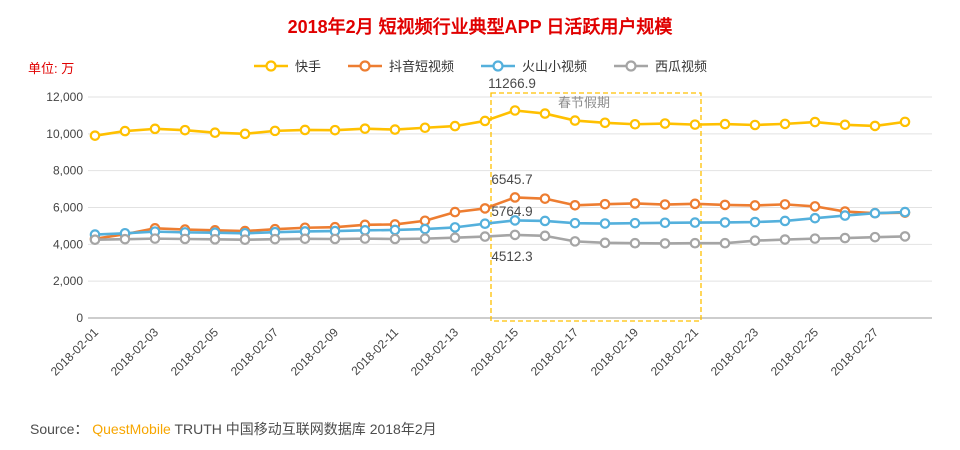 This screenshot has height=450, width=960. I want to click on legend-marker-douyin, so click(364, 65).